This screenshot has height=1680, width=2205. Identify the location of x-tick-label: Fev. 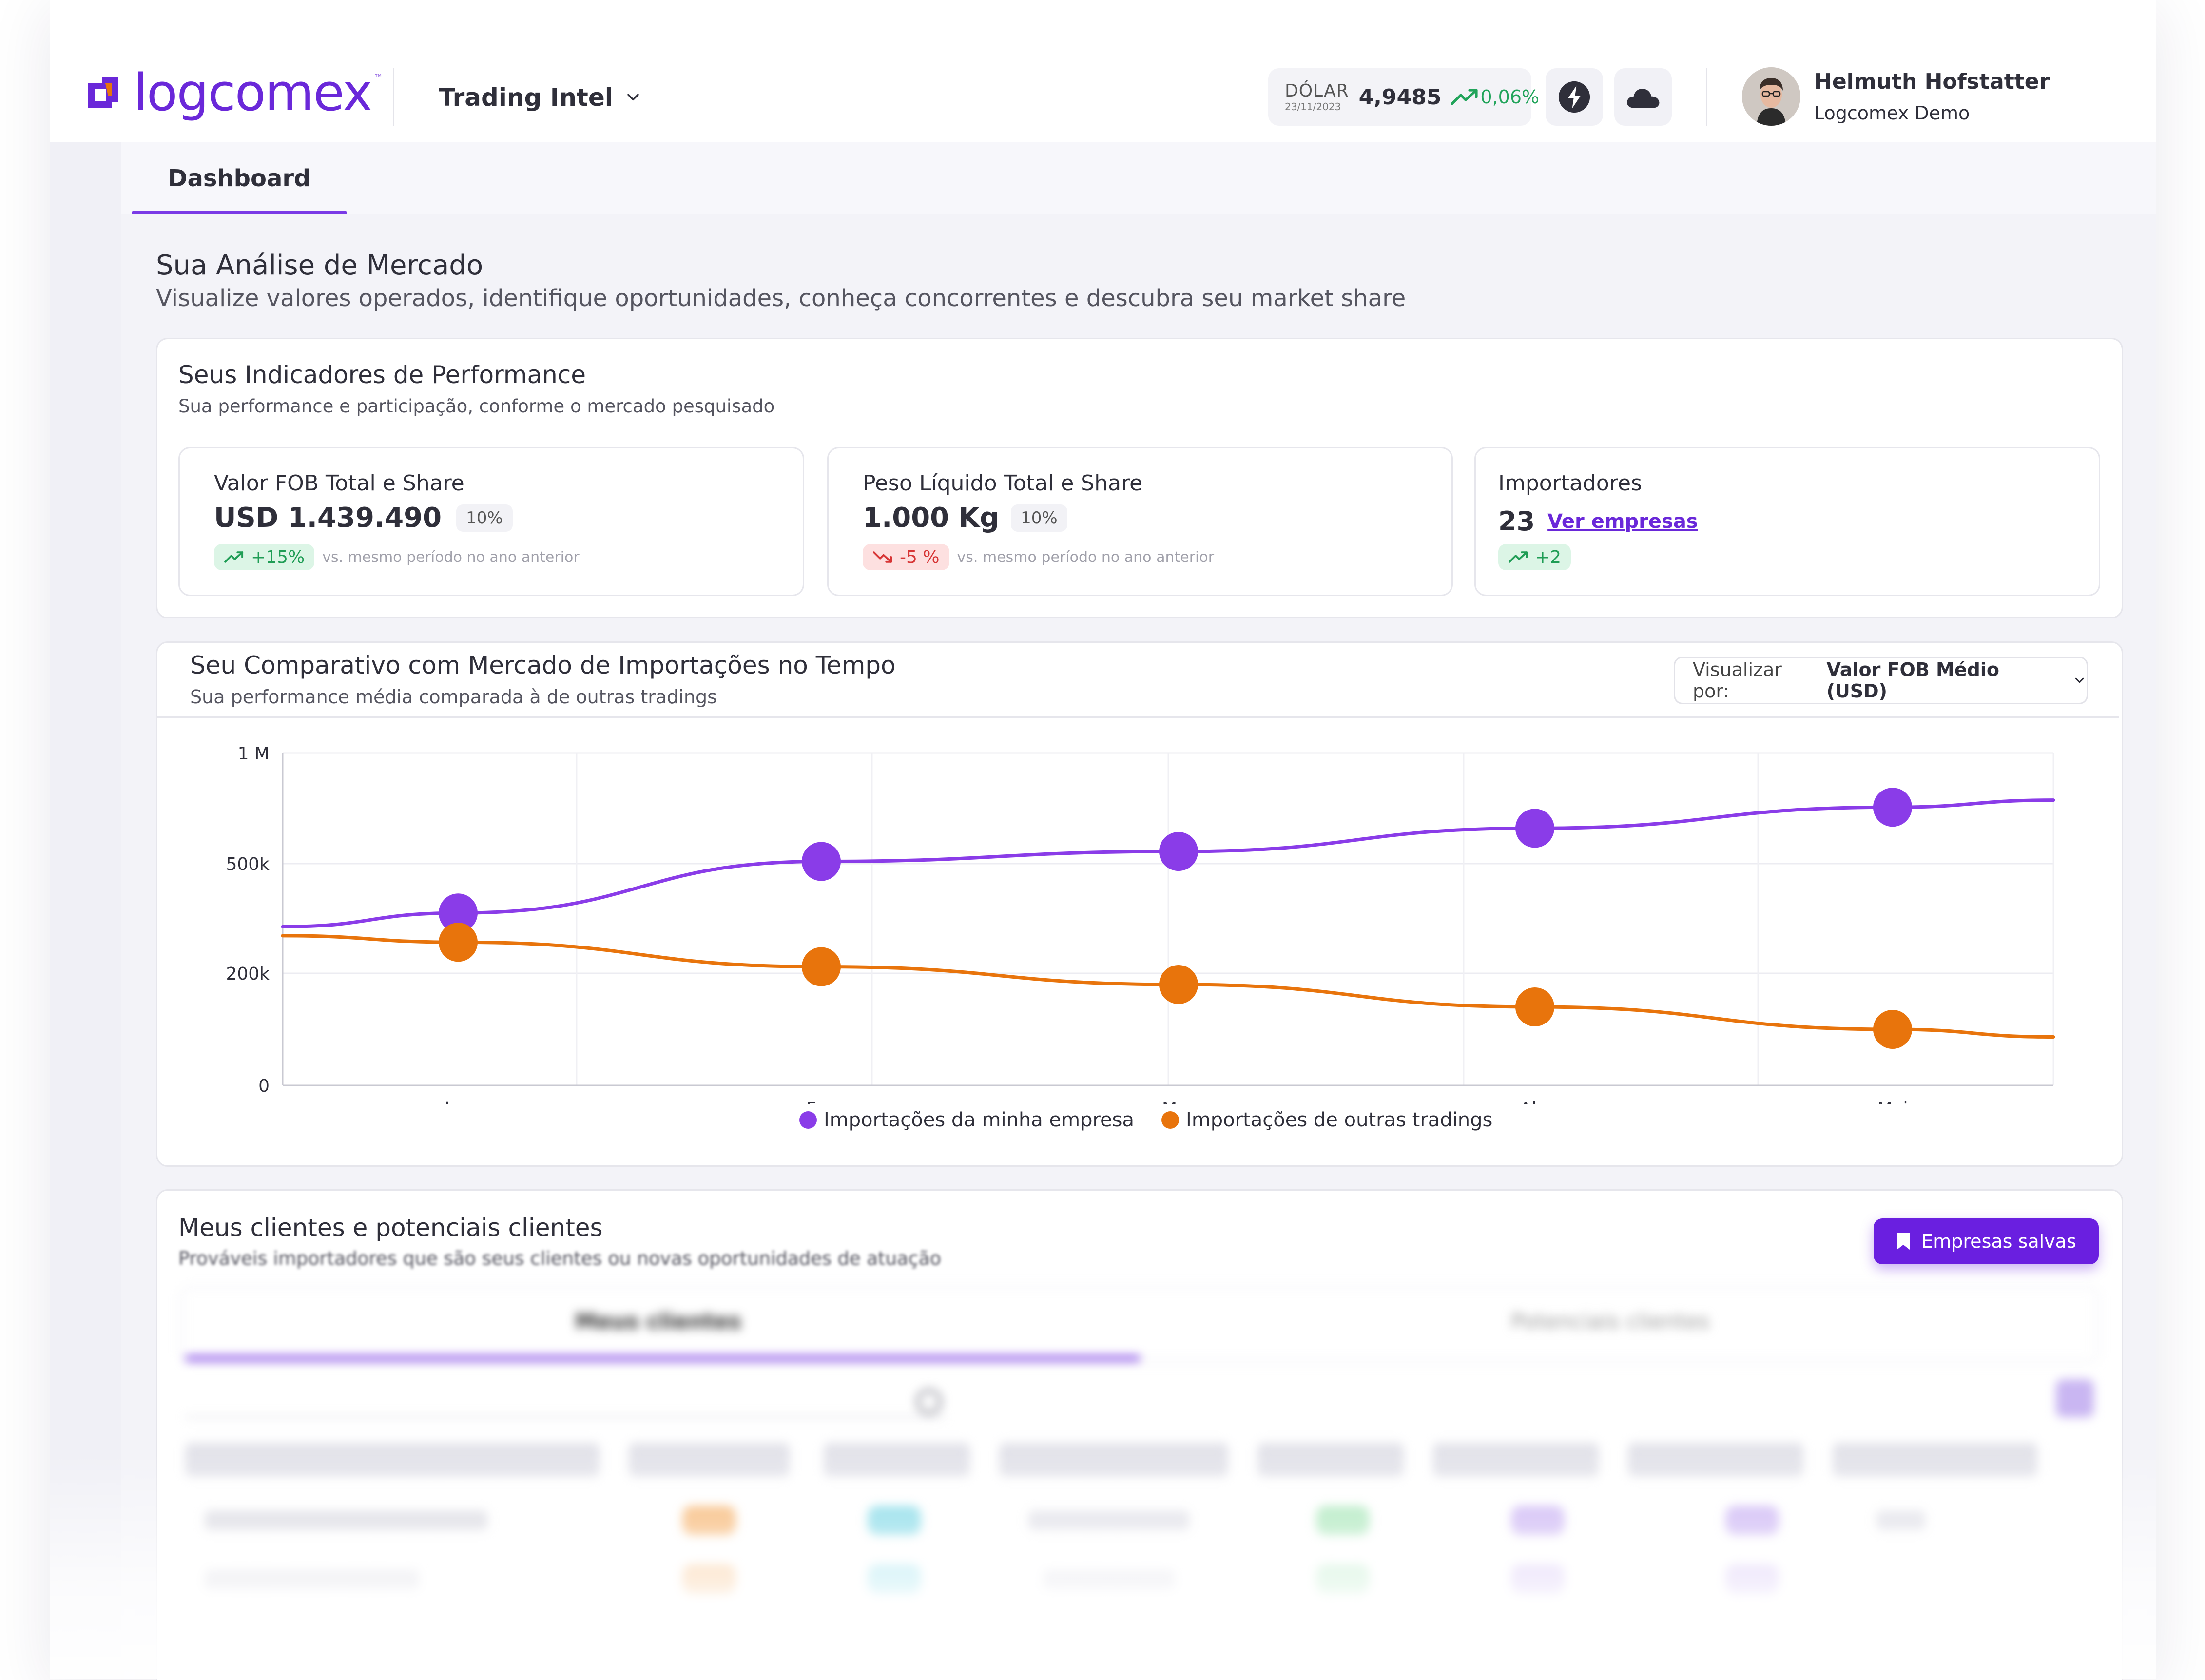
(821, 1101).